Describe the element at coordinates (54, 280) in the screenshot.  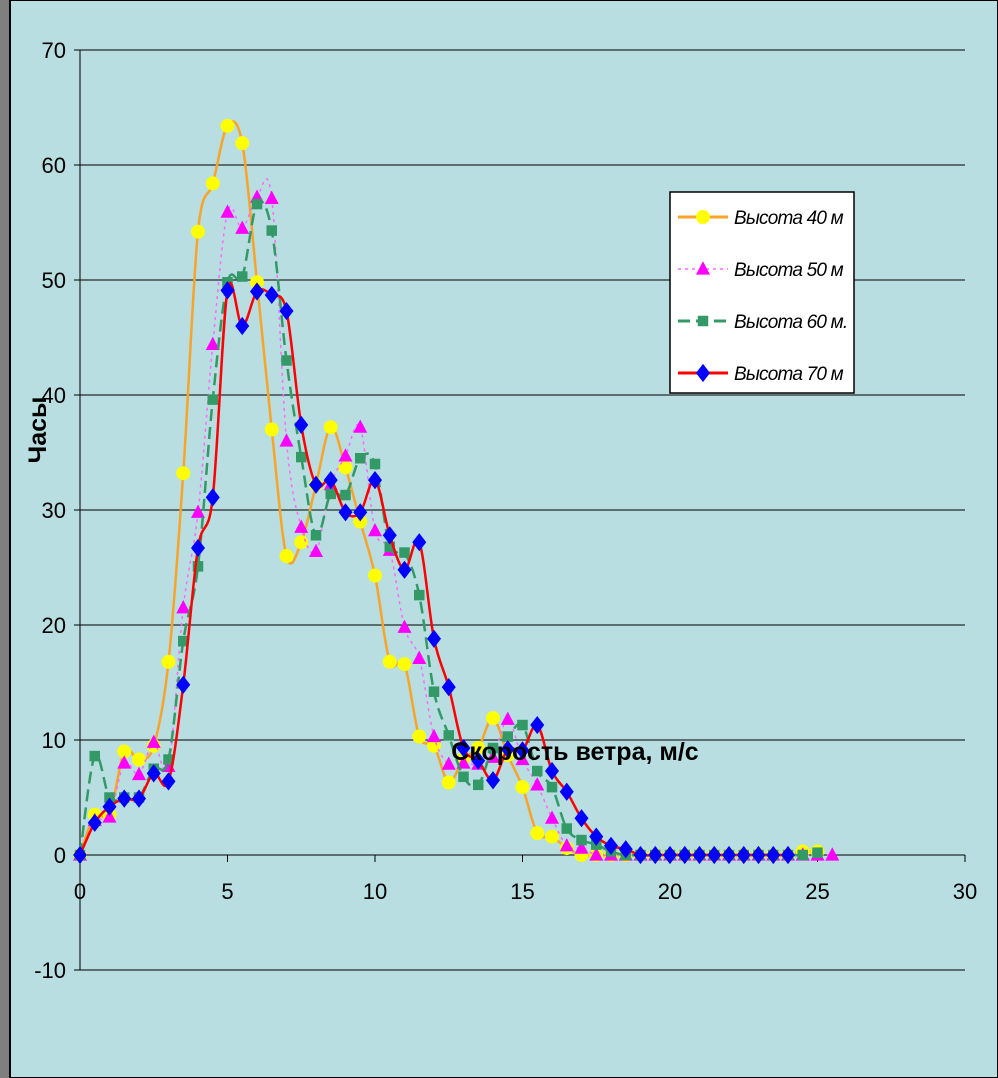
I see `y-tick-label: 50` at that location.